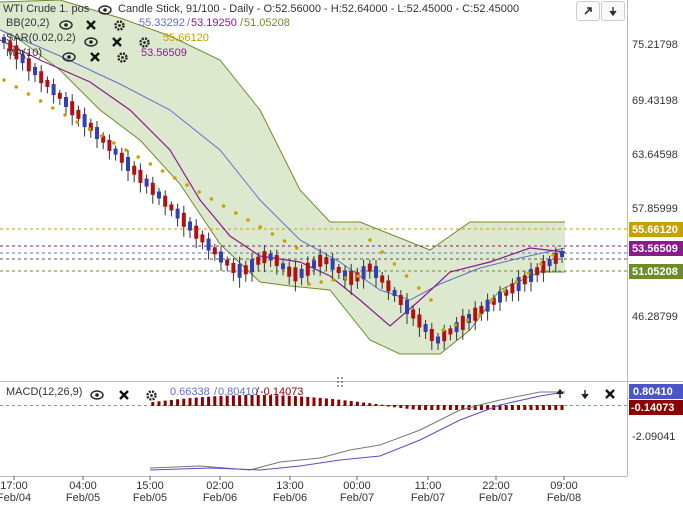 The image size is (683, 507). Describe the element at coordinates (150, 486) in the screenshot. I see `time-label: 15:00` at that location.